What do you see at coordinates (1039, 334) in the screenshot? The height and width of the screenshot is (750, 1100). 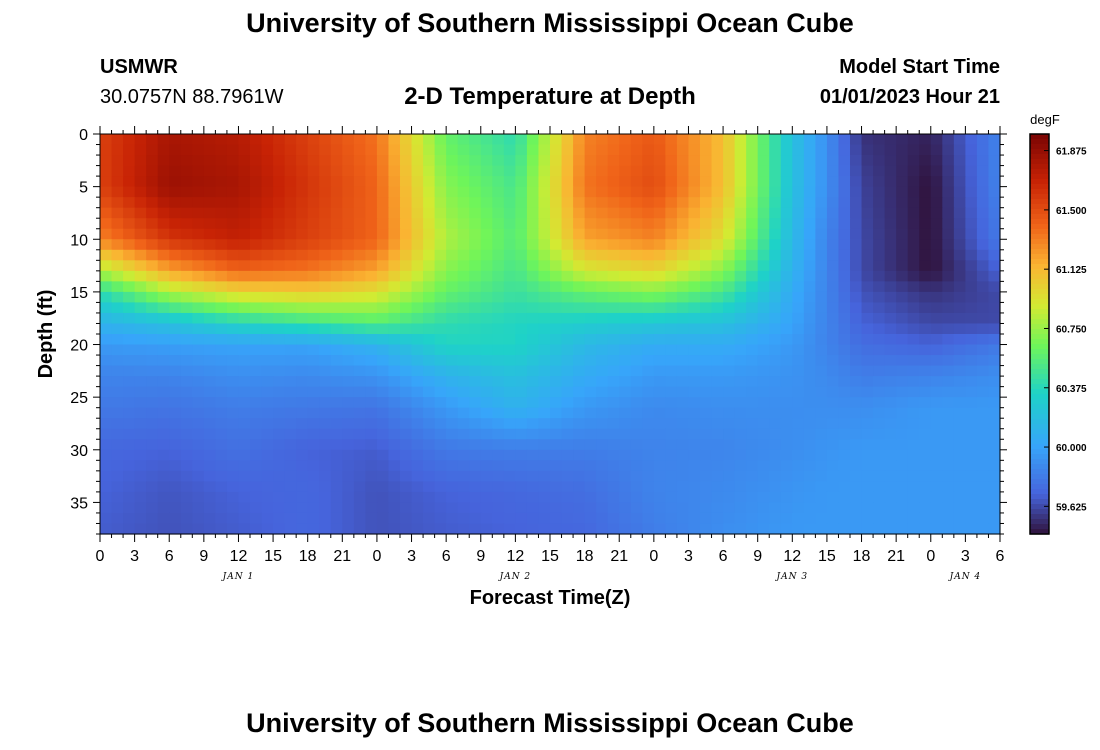 I see `colorbar-frame` at bounding box center [1039, 334].